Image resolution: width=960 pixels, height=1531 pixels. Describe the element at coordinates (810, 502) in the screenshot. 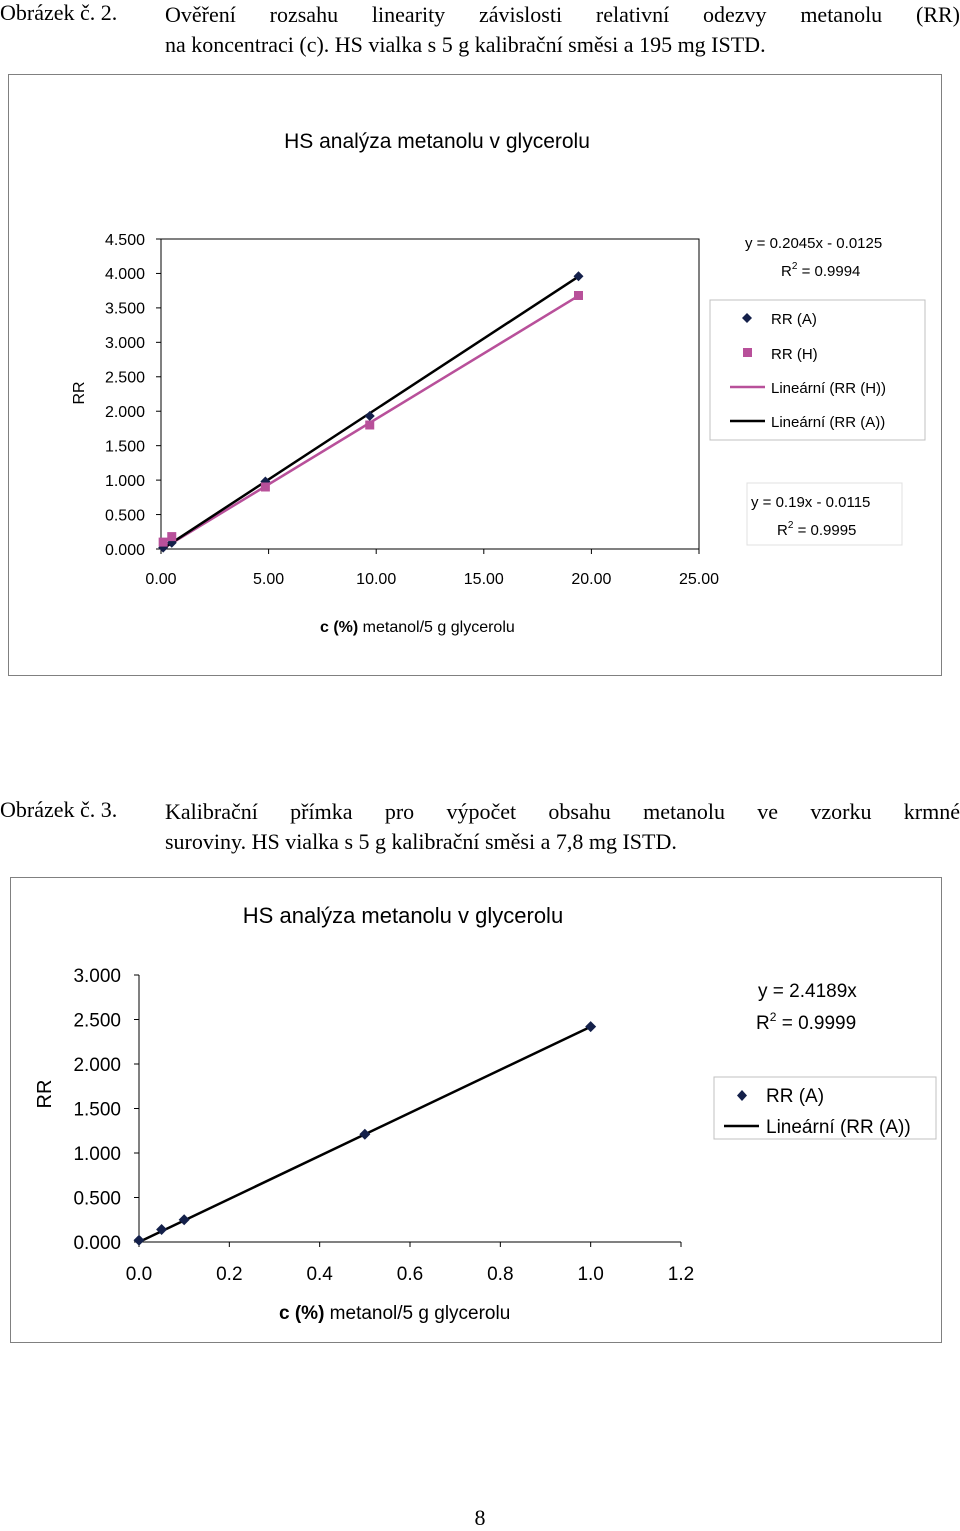

I see `equation-h: y = 0.19x - 0.0115` at that location.